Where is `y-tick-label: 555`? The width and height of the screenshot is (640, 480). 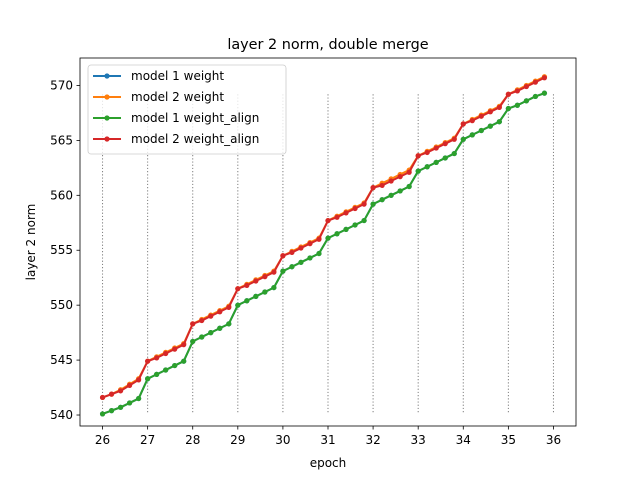 y-tick-label: 555 is located at coordinates (61, 250).